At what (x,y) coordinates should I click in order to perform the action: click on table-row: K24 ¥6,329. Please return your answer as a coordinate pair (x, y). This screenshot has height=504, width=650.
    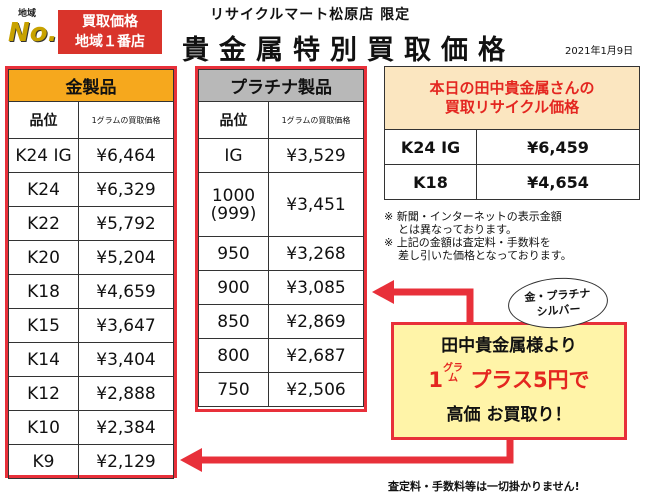
    Looking at the image, I should click on (91, 189).